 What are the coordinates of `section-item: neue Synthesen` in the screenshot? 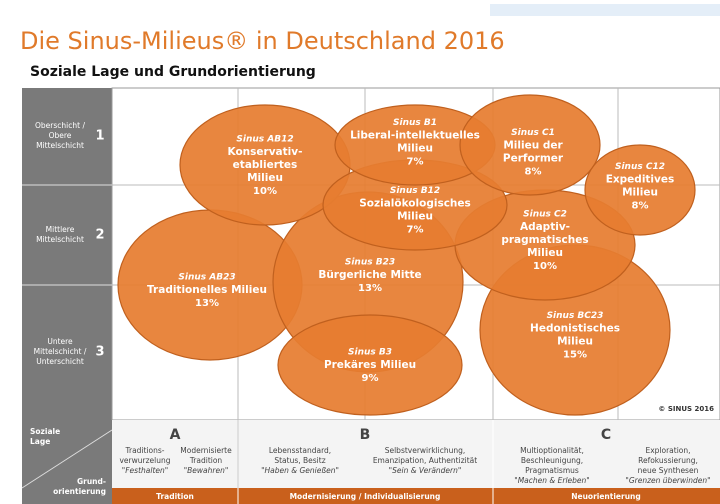 It's located at (668, 470).